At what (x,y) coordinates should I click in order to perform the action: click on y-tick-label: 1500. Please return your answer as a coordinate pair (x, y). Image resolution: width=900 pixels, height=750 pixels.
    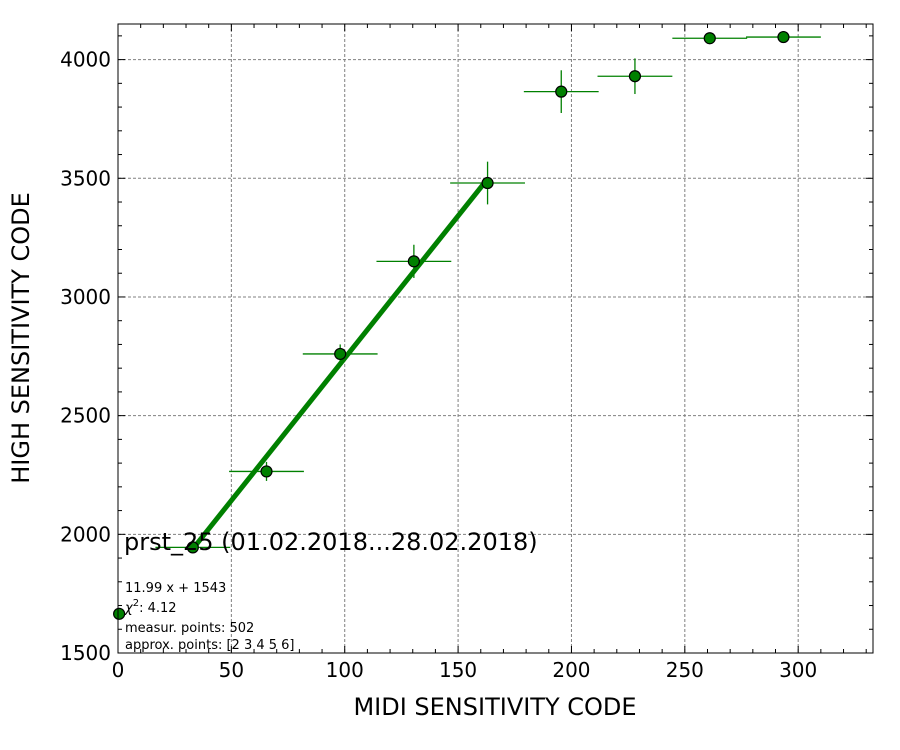
    Looking at the image, I should click on (85, 653).